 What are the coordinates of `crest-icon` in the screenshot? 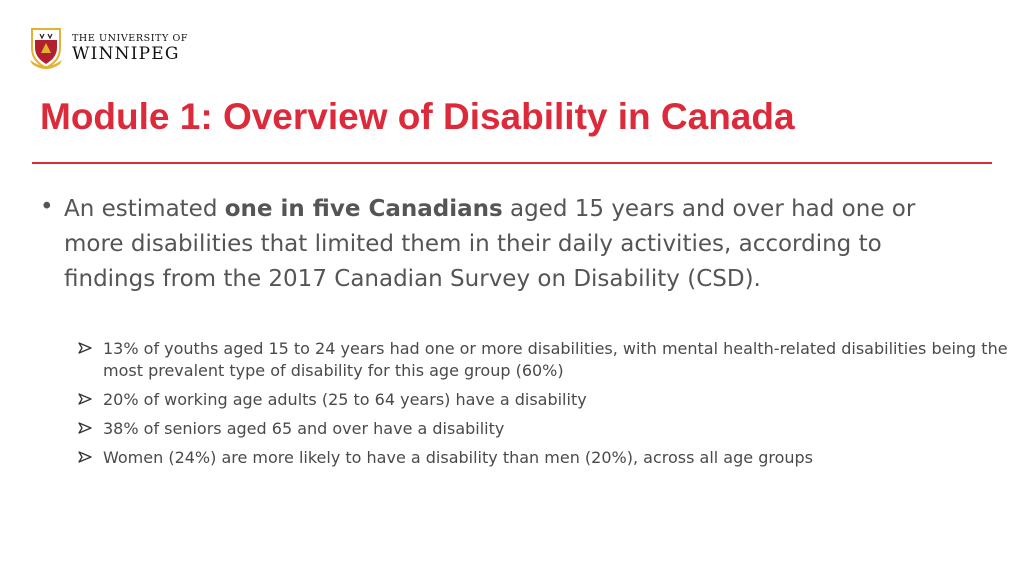 It's located at (46, 49).